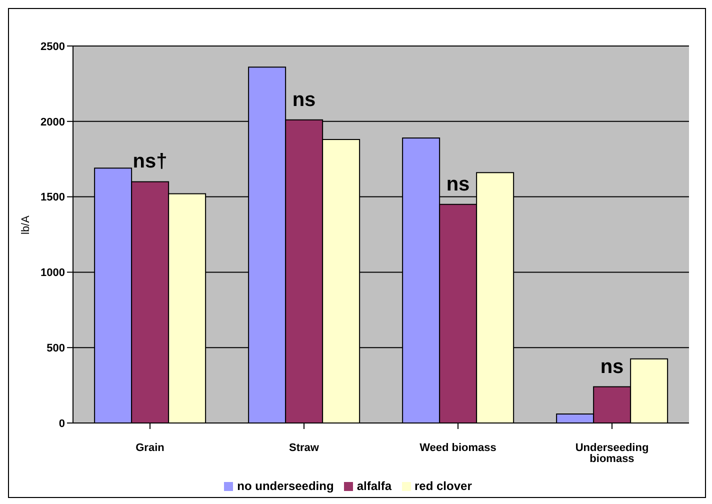 This screenshot has width=712, height=504. Describe the element at coordinates (26, 224) in the screenshot. I see `y-axis-title: lb/A` at that location.